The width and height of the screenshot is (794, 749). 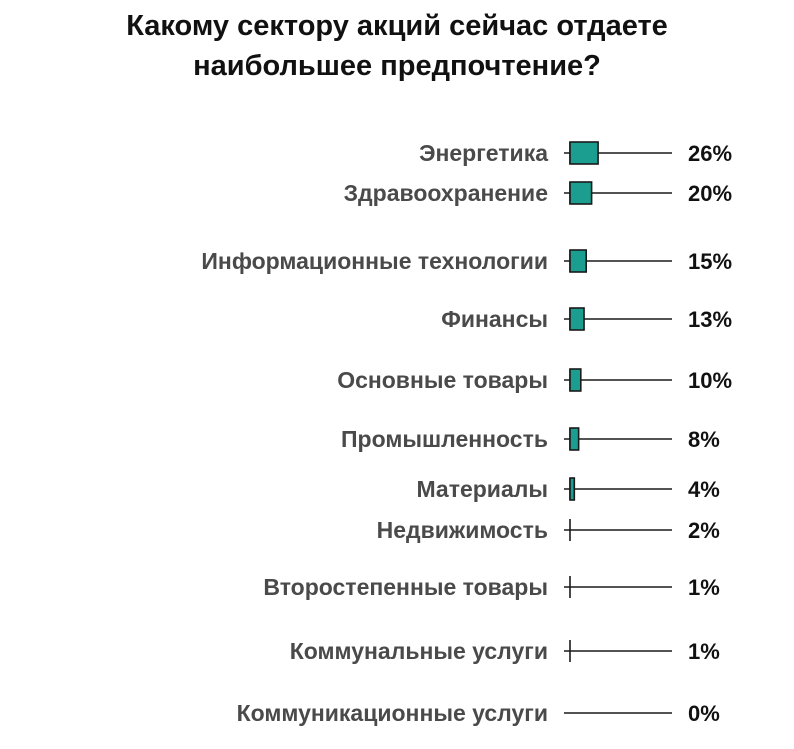 I want to click on chart-row: Здравоохранение 20%, so click(x=538, y=193).